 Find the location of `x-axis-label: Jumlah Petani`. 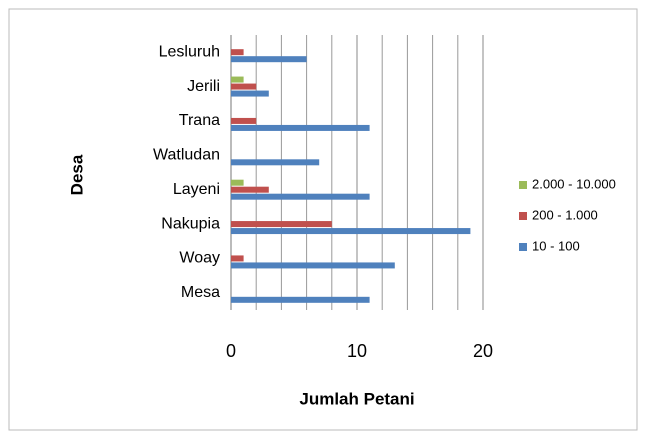

x-axis-label: Jumlah Petani is located at coordinates (356, 398).